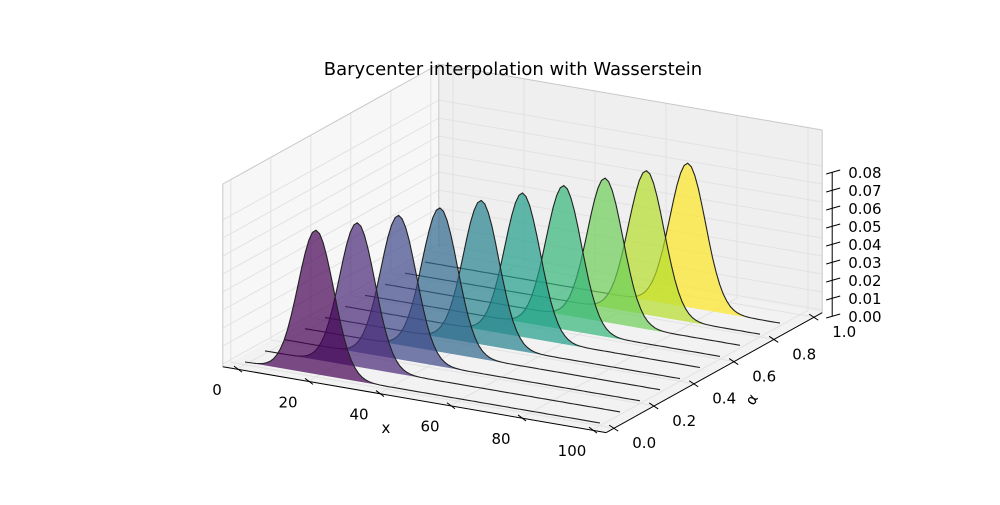 Image resolution: width=1000 pixels, height=505 pixels. Describe the element at coordinates (864, 245) in the screenshot. I see `z-tick-label: 0.04` at that location.